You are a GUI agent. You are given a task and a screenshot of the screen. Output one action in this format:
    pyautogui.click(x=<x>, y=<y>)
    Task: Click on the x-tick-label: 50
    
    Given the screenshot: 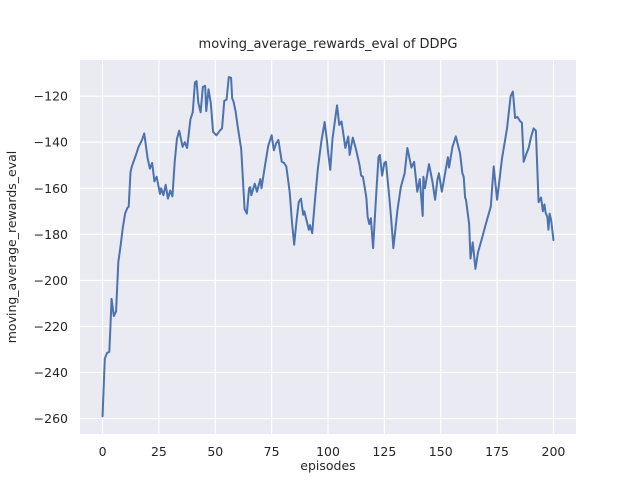 What is the action you would take?
    pyautogui.click(x=215, y=451)
    